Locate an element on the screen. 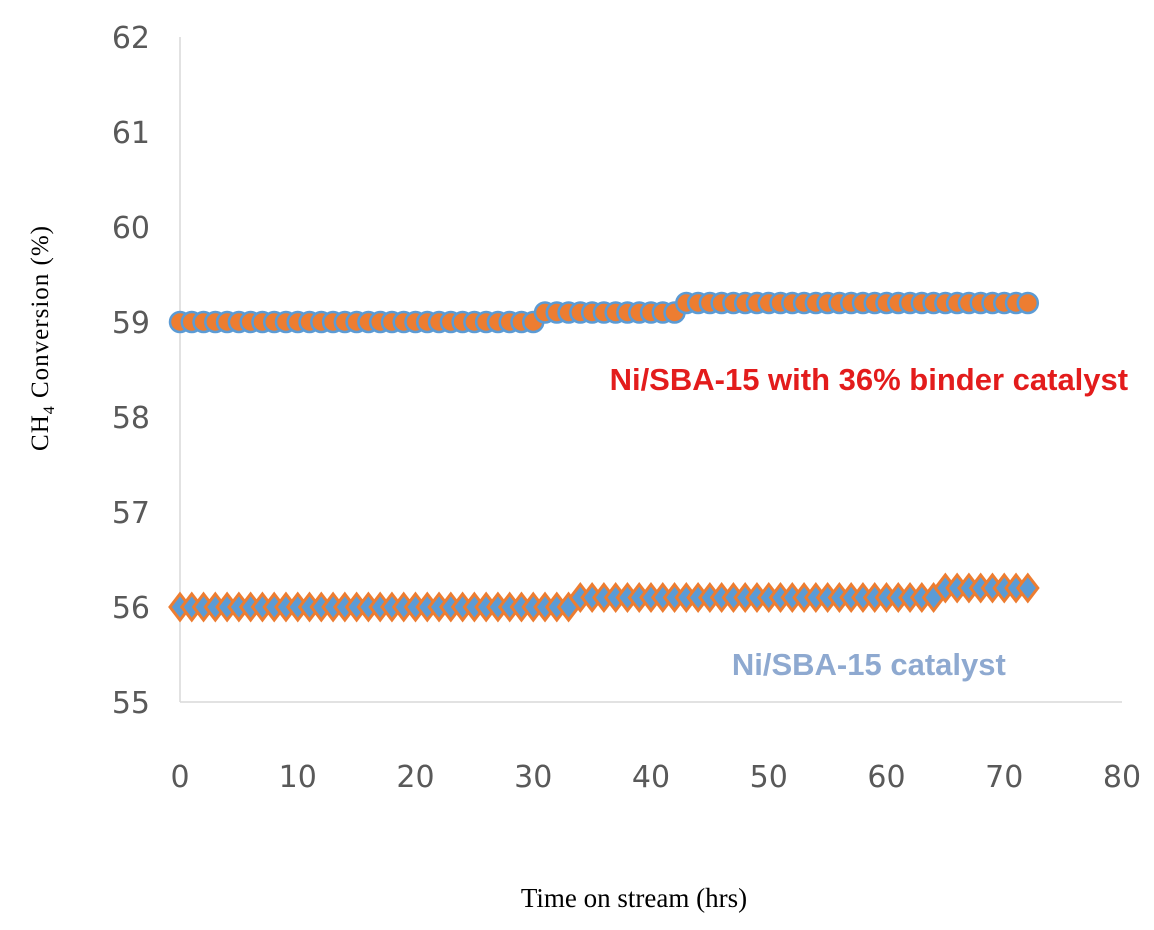  x-tick-label: 60 is located at coordinates (886, 777).